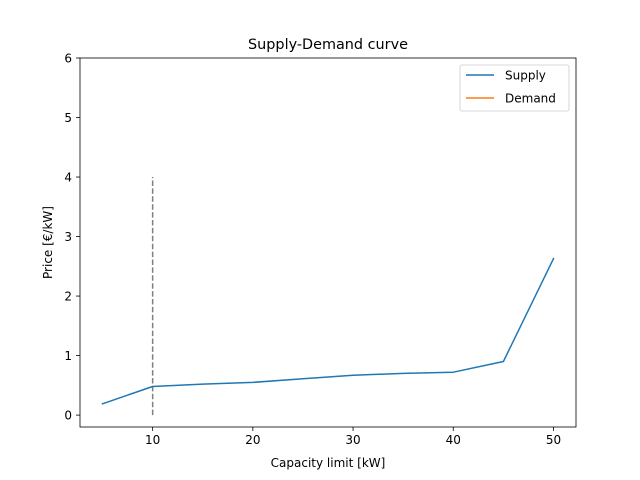 This screenshot has height=480, width=640. I want to click on x-axis: 10 20 30 40 50, so click(353, 437).